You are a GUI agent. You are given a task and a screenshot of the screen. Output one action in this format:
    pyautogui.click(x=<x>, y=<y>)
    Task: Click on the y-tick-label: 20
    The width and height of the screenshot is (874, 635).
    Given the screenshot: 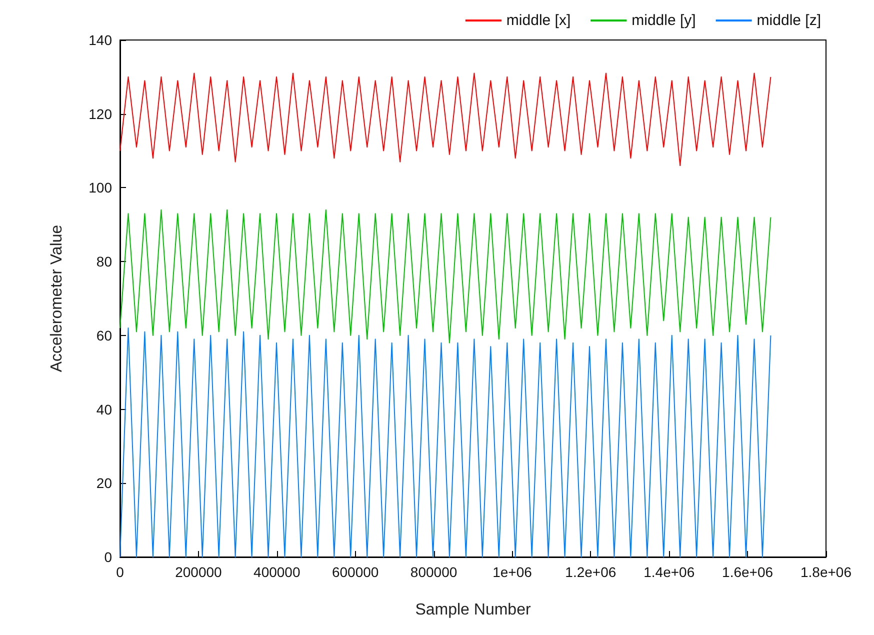 What is the action you would take?
    pyautogui.click(x=104, y=483)
    